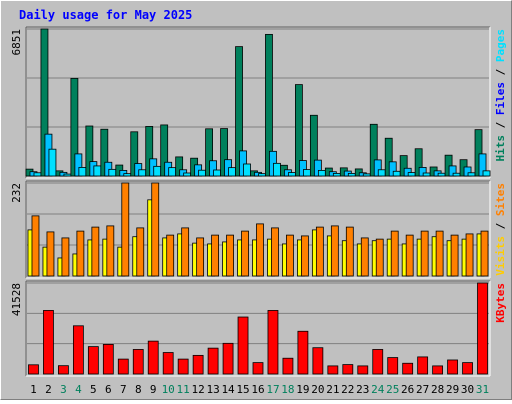  Describe the element at coordinates (500, 303) in the screenshot. I see `legend-kbytes: KBytes` at that location.